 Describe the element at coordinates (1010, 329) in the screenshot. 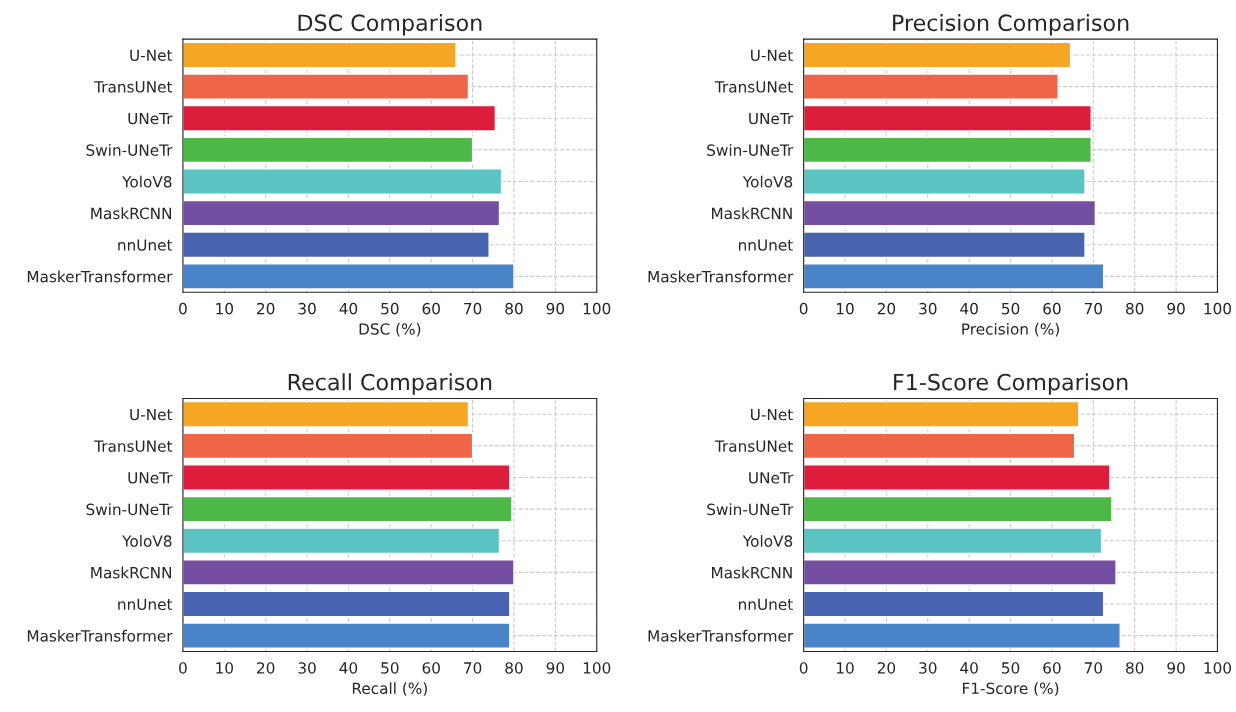

I see `x-axis-title: Precision (%)` at that location.